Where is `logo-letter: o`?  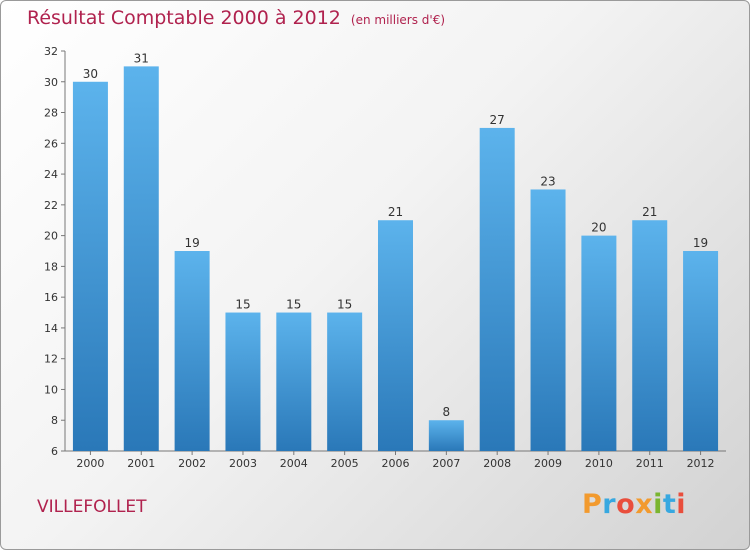 logo-letter: o is located at coordinates (626, 504).